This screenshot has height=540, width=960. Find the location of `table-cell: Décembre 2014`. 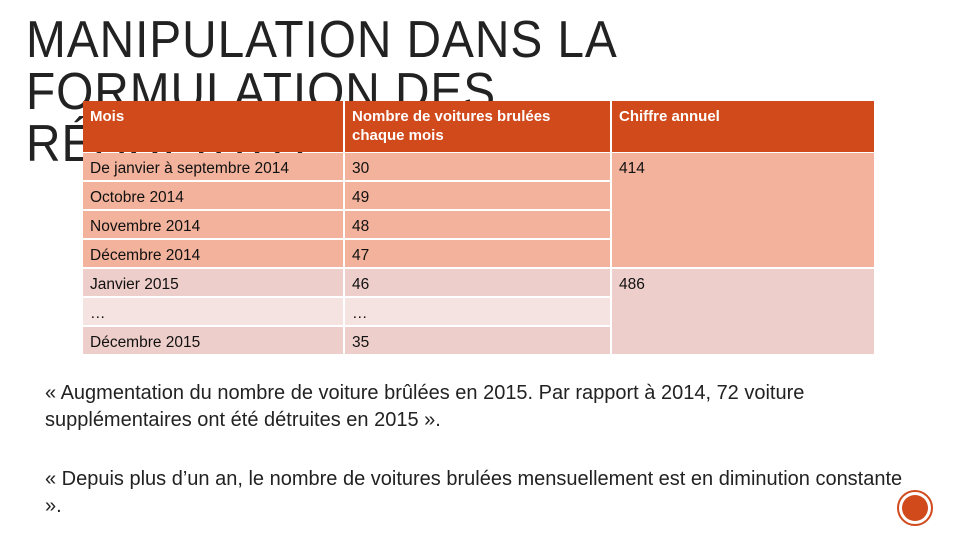

table-cell: Décembre 2014 is located at coordinates (213, 253).